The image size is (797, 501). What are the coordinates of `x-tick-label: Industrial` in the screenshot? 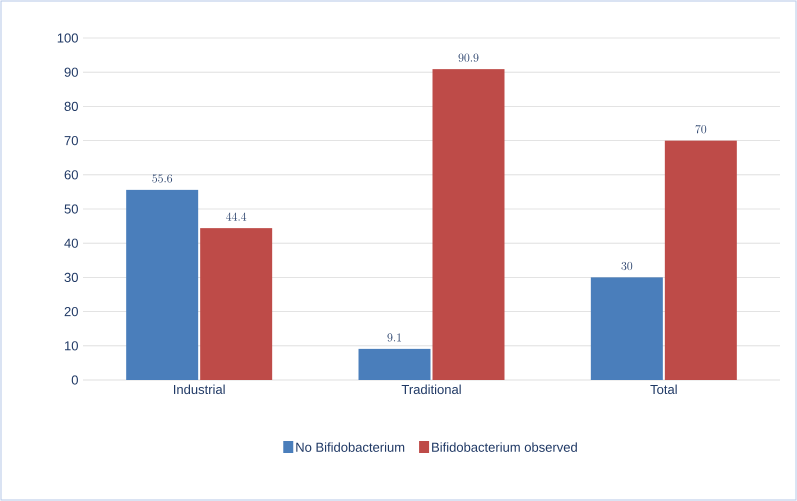 It's located at (199, 389).